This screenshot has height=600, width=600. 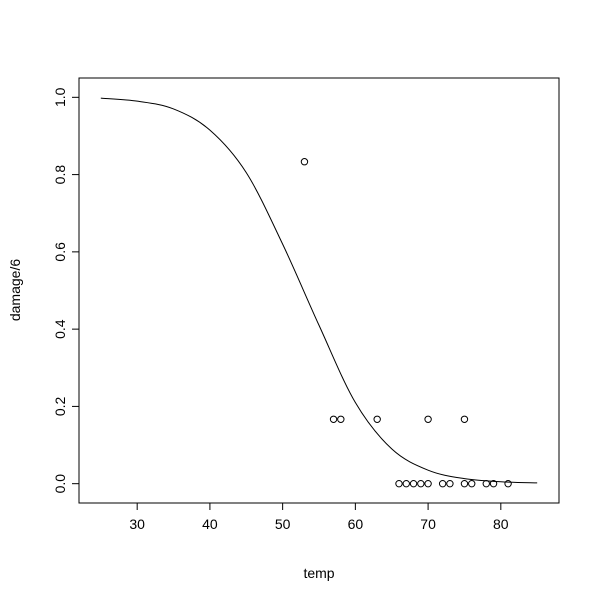 I want to click on y-axis: 0.0 0.2 0.4 0.6 0.8 1.0, so click(x=66, y=290).